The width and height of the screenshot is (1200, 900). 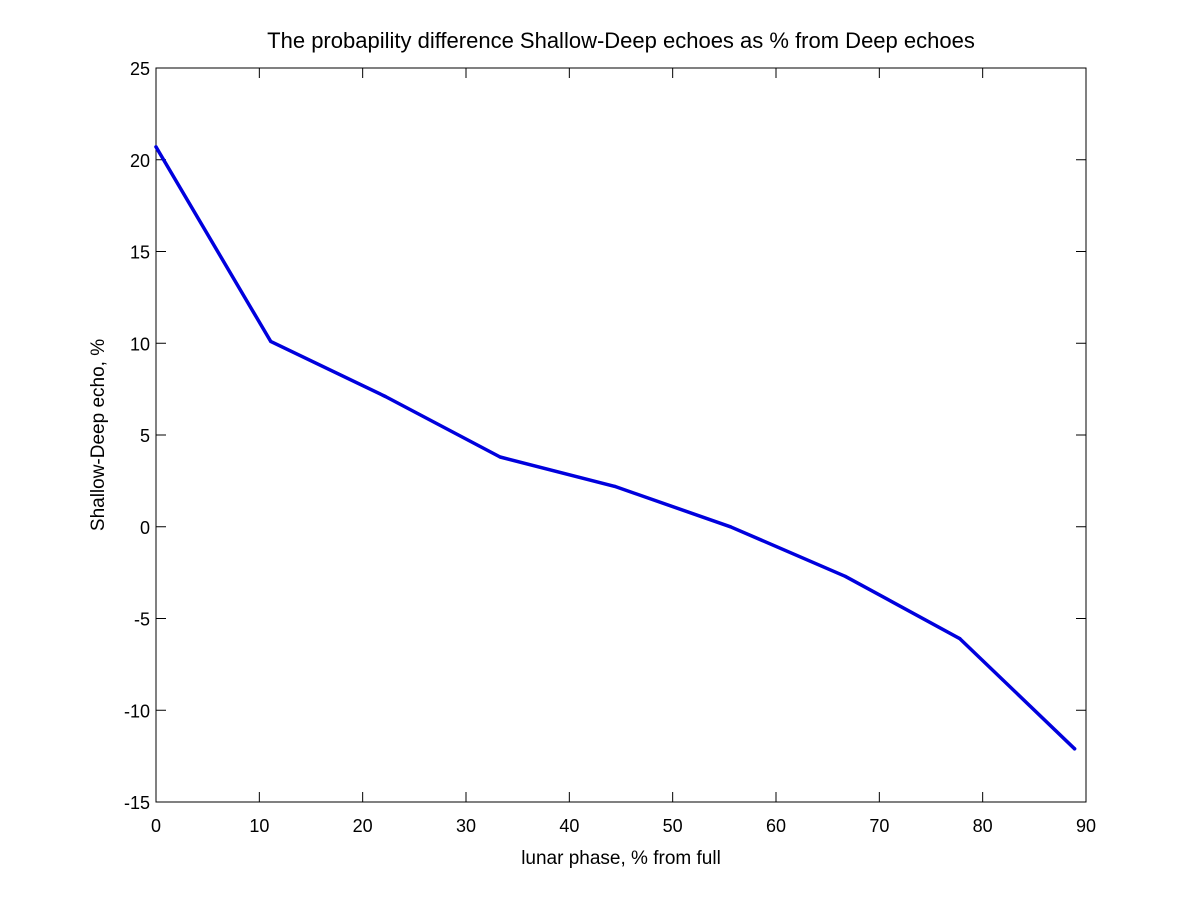 What do you see at coordinates (140, 253) in the screenshot?
I see `y-tick-label: 15` at bounding box center [140, 253].